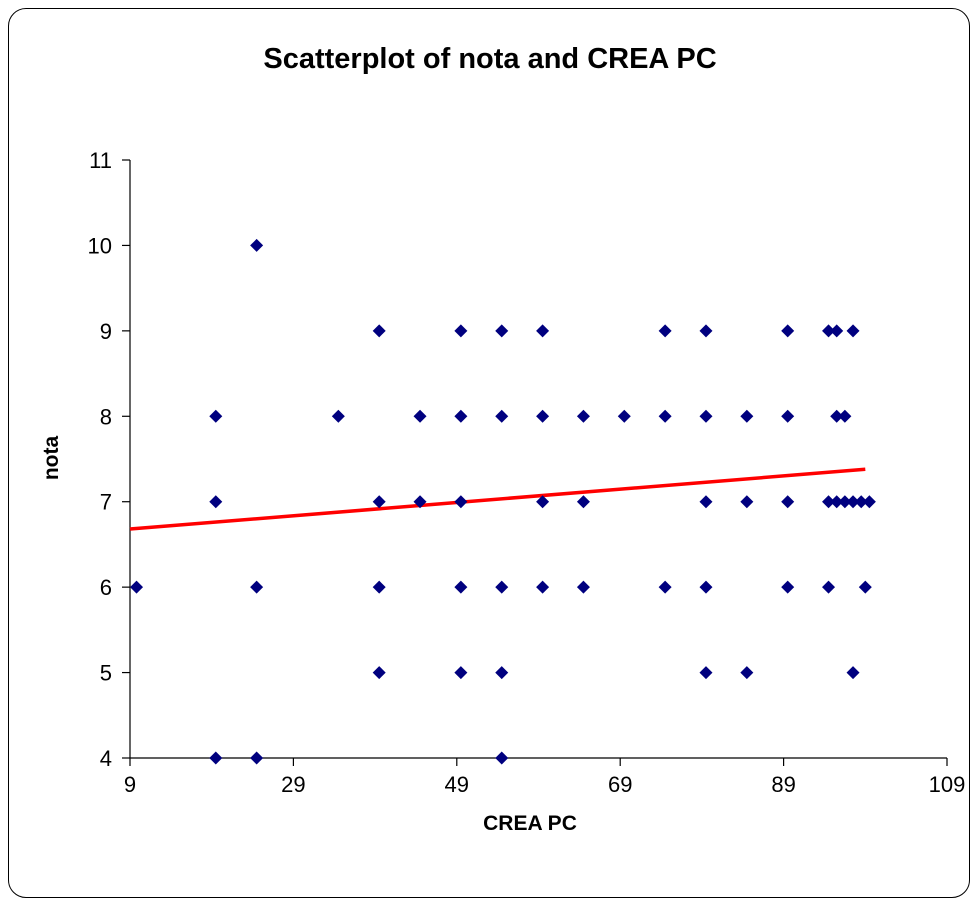 Image resolution: width=977 pixels, height=904 pixels. I want to click on x-tick-label: 109, so click(947, 784).